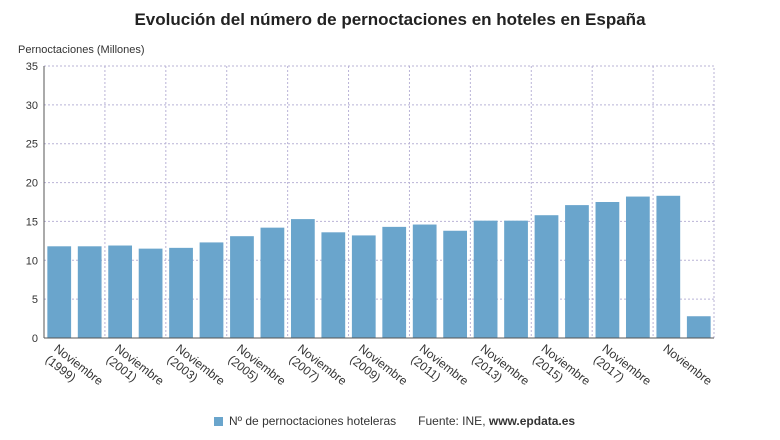 This screenshot has width=780, height=440. Describe the element at coordinates (89, 292) in the screenshot. I see `bar-2000` at that location.